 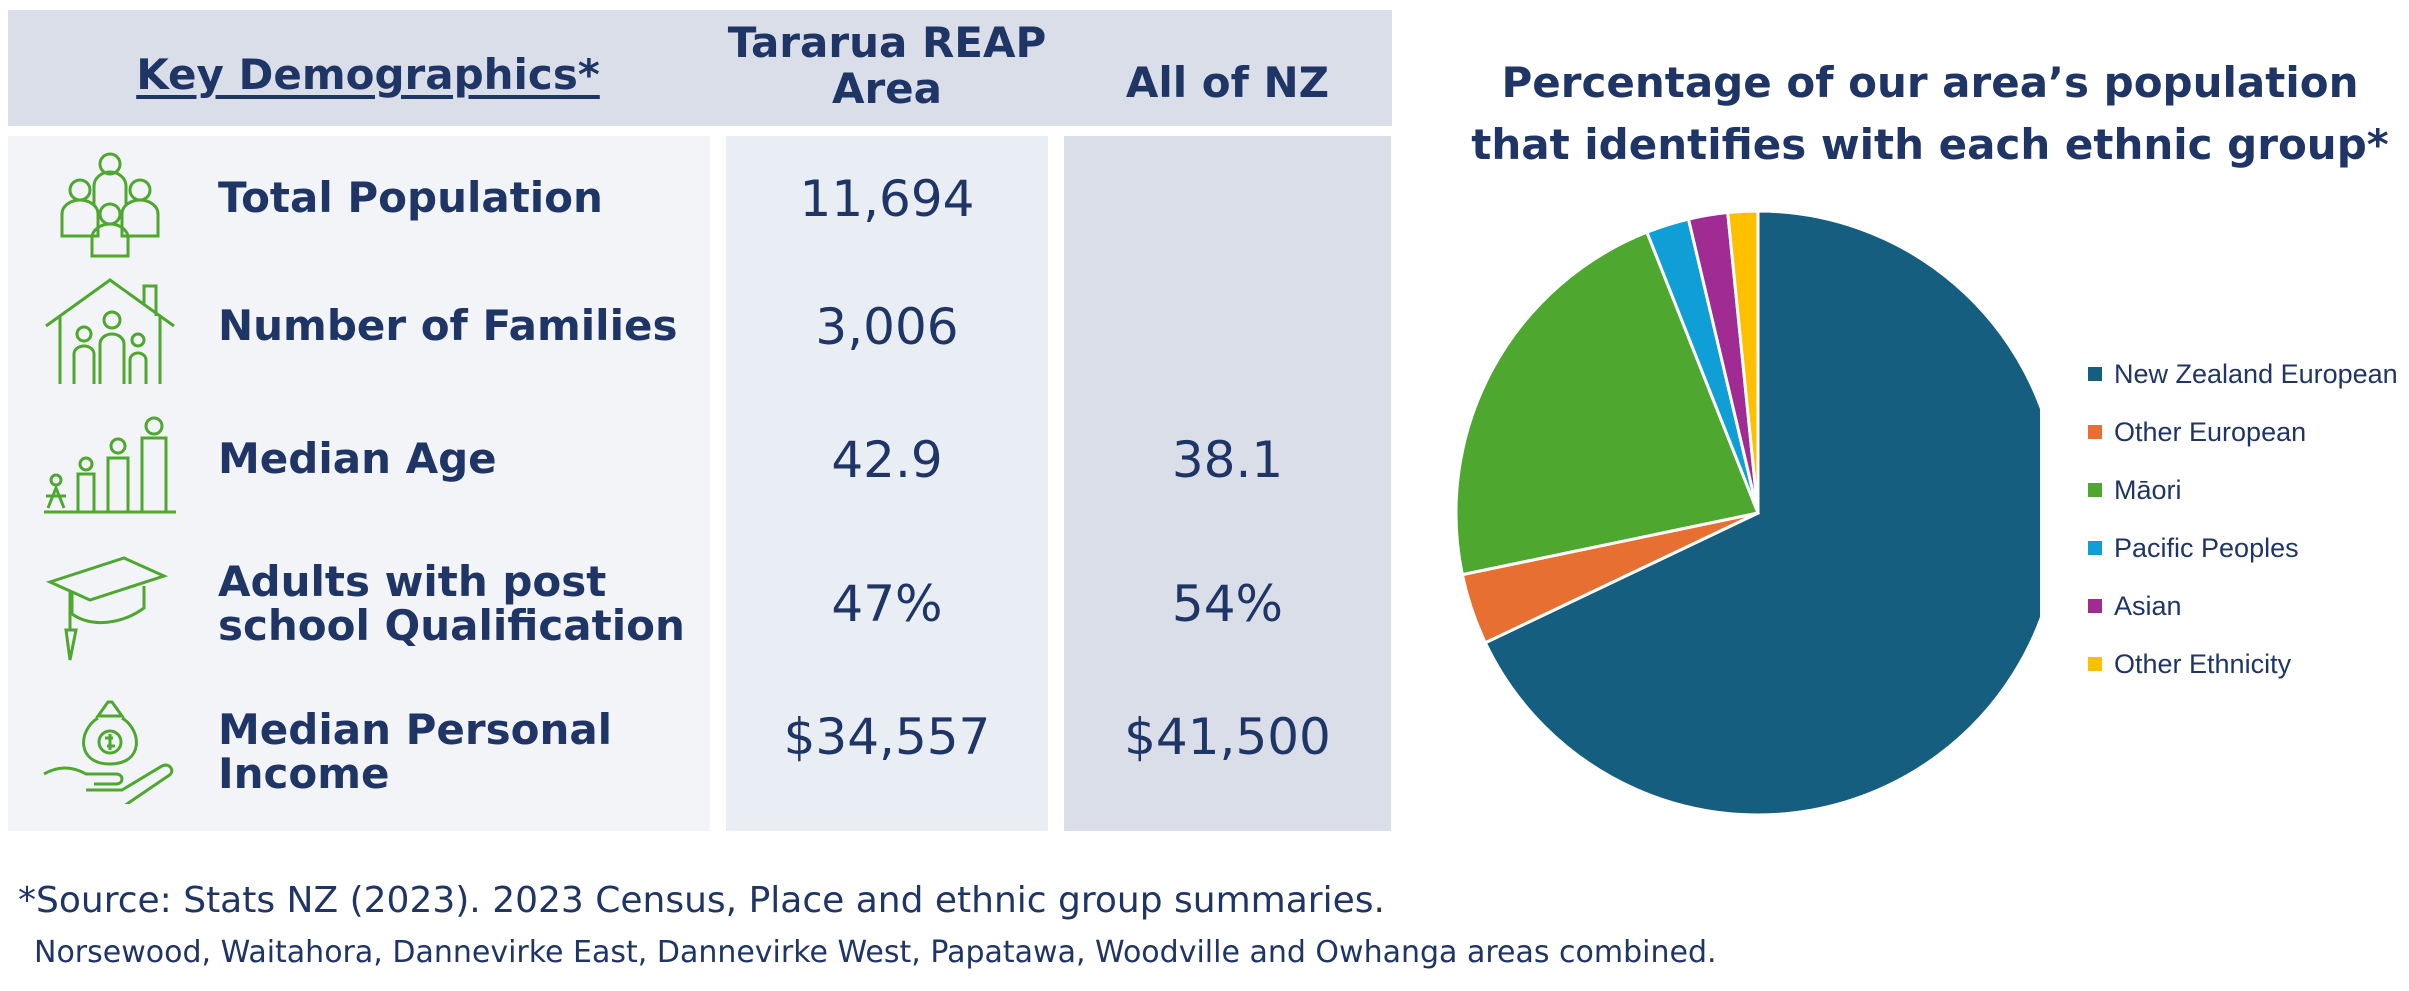 What do you see at coordinates (357, 458) in the screenshot?
I see `row-label-median-age: Median Age` at bounding box center [357, 458].